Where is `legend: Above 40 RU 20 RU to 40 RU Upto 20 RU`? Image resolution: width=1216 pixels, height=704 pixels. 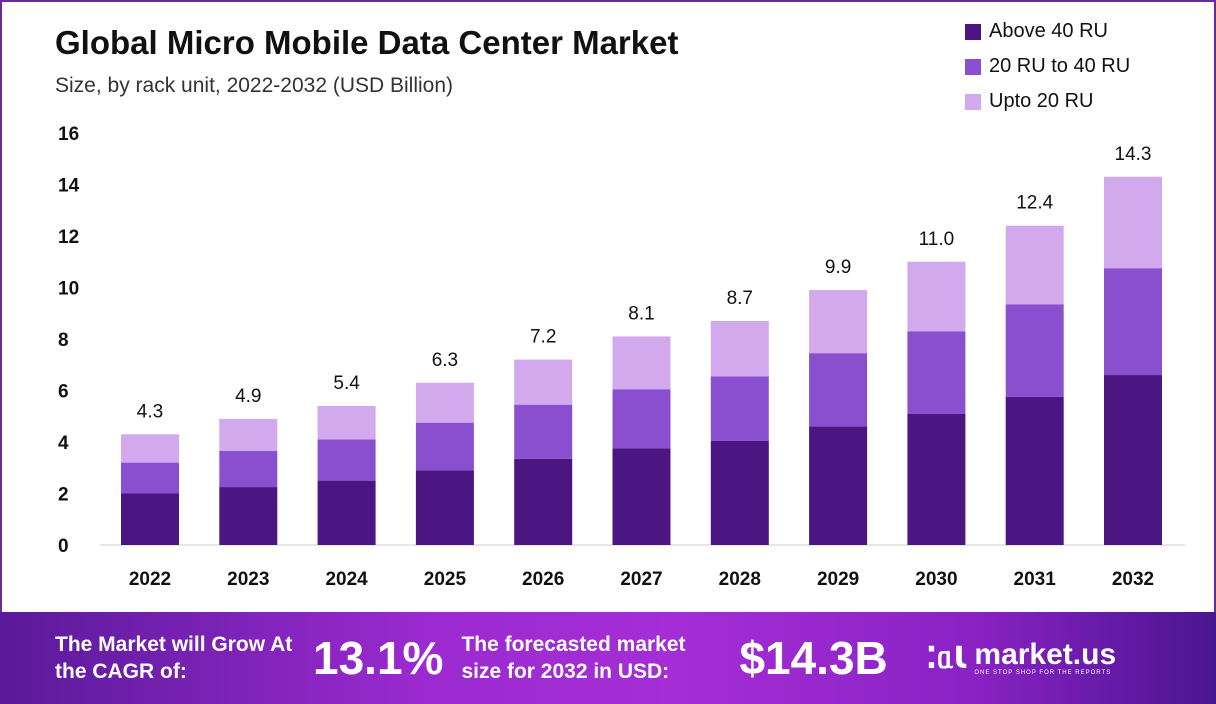 legend: Above 40 RU 20 RU to 40 RU Upto 20 RU is located at coordinates (1047, 66).